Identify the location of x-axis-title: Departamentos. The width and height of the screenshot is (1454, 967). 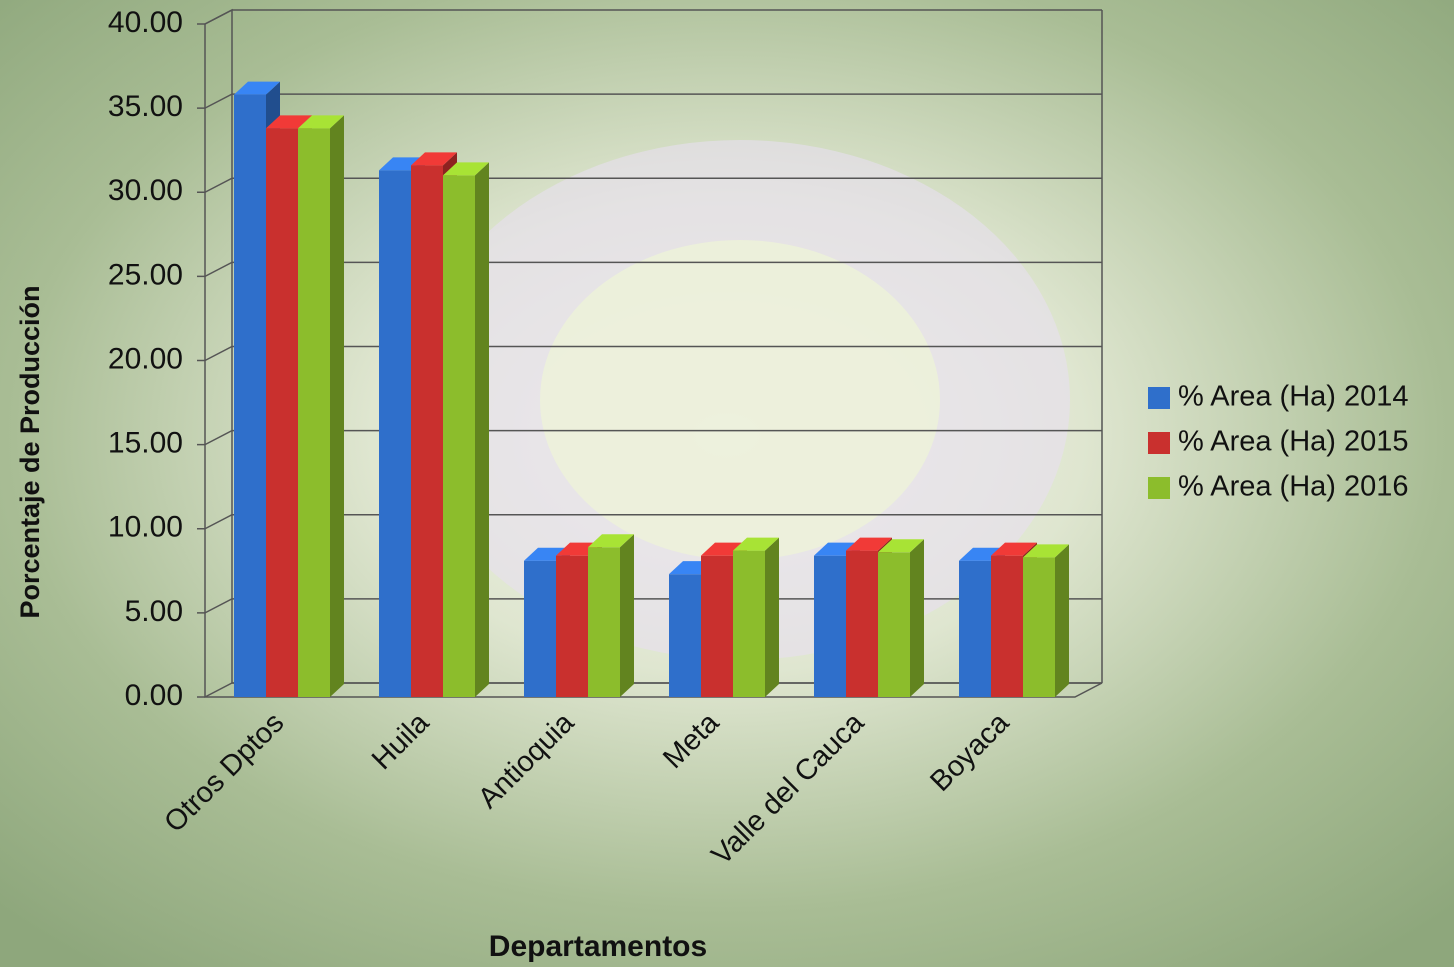
(598, 946).